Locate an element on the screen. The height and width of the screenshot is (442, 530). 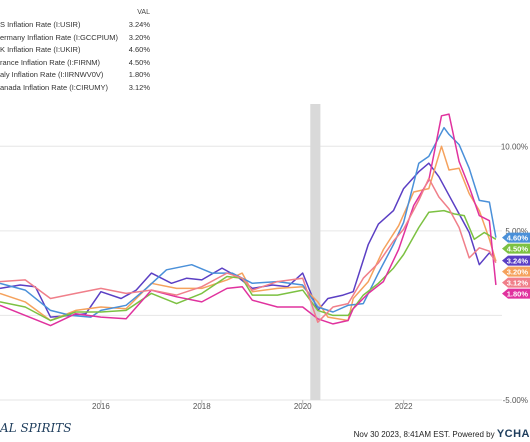
footer-attribution: Nov 30 2023, 8:41AM EST. Powered by YCHA is located at coordinates (442, 434).